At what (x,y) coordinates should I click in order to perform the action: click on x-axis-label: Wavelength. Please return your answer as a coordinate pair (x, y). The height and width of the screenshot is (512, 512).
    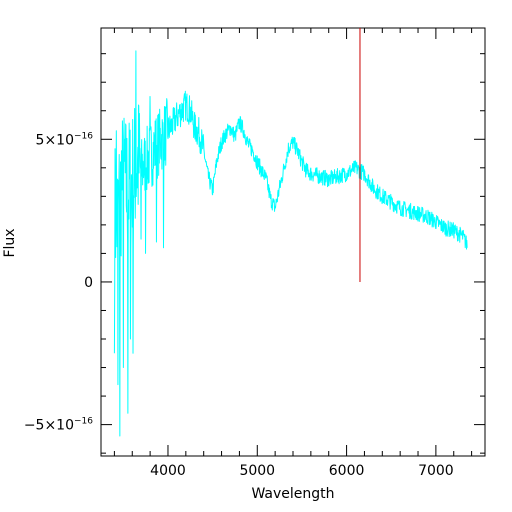
    Looking at the image, I should click on (292, 494).